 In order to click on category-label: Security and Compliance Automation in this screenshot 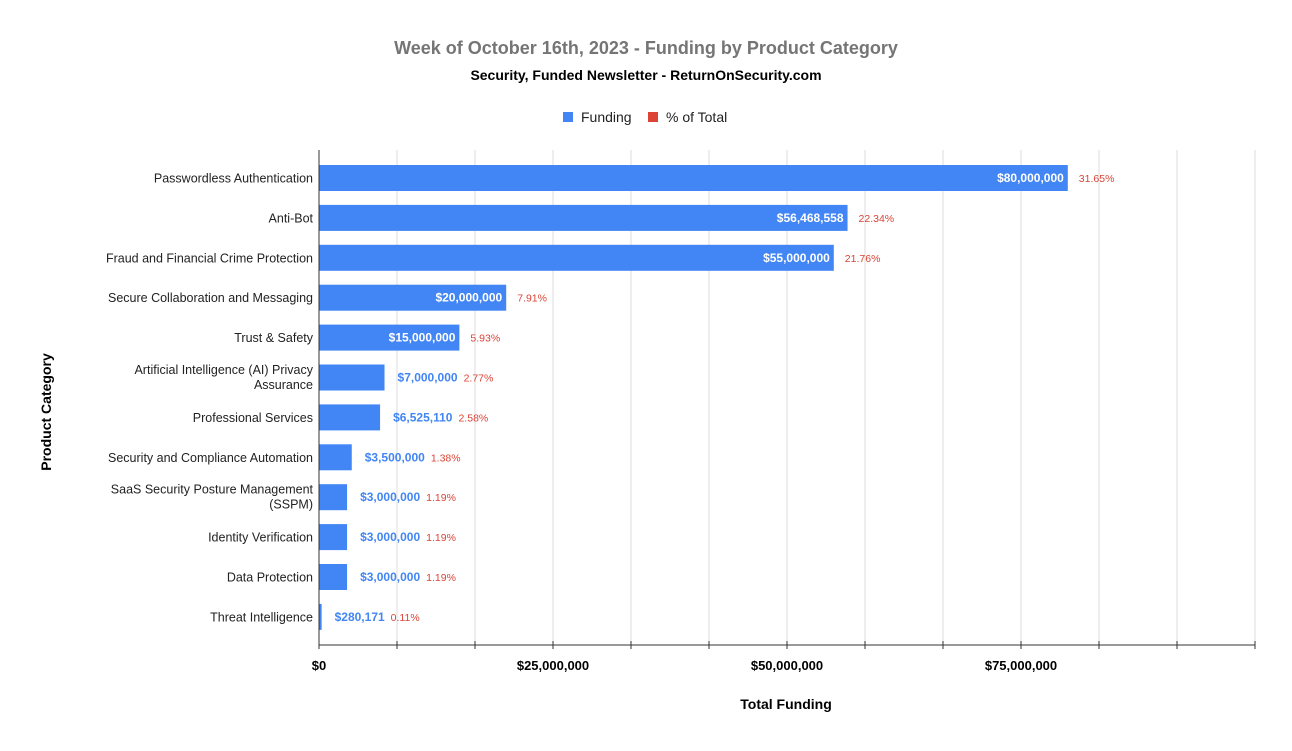, I will do `click(210, 458)`.